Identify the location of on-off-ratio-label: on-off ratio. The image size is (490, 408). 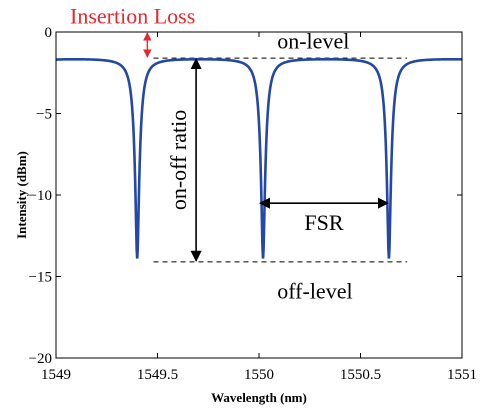
(178, 160).